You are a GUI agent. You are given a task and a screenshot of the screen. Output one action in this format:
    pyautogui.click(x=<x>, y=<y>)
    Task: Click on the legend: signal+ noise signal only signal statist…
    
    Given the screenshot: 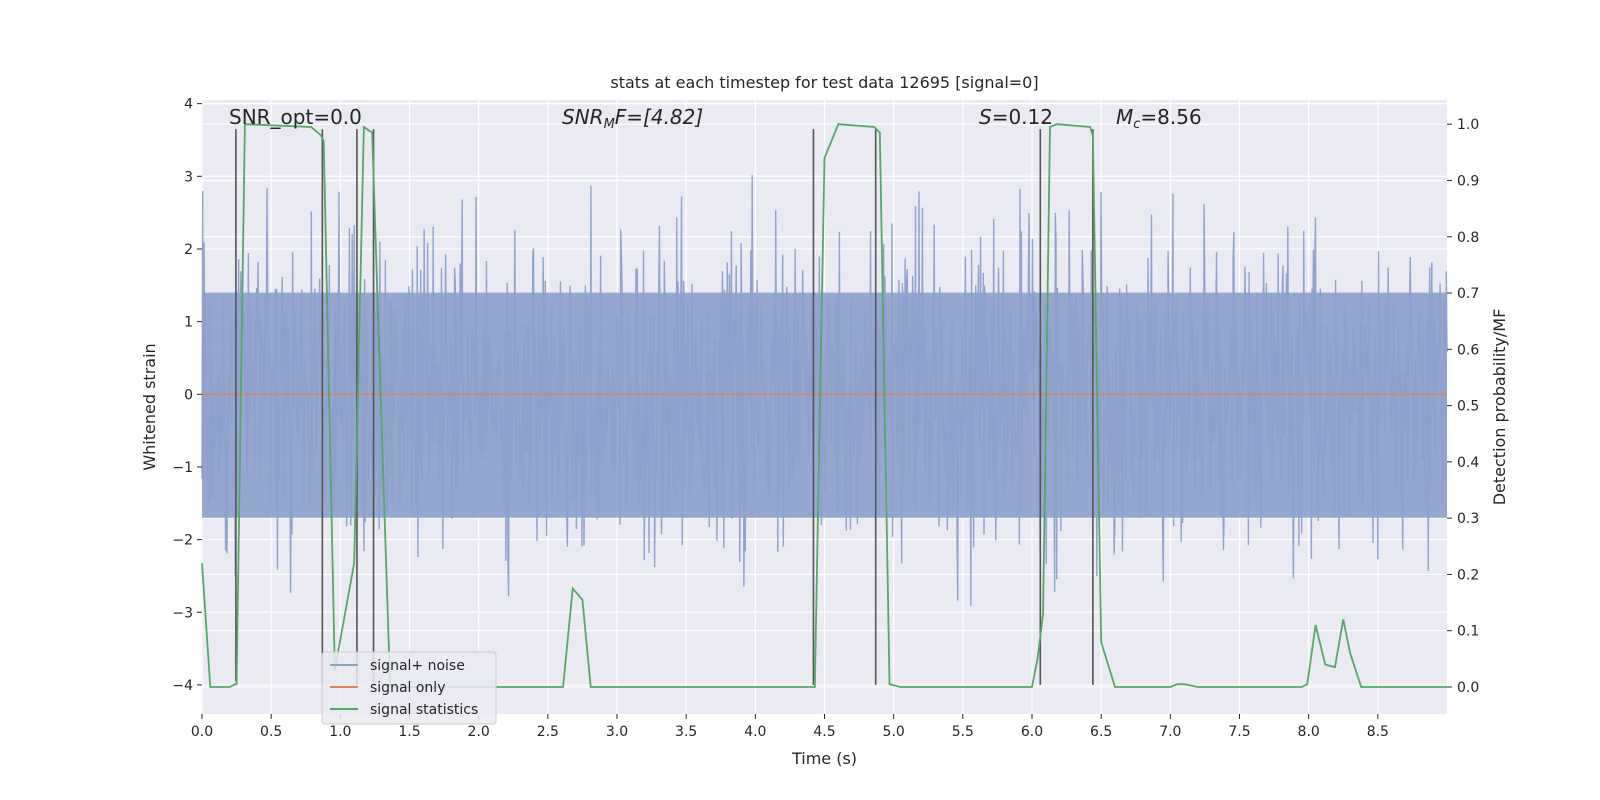 What is the action you would take?
    pyautogui.click(x=409, y=688)
    